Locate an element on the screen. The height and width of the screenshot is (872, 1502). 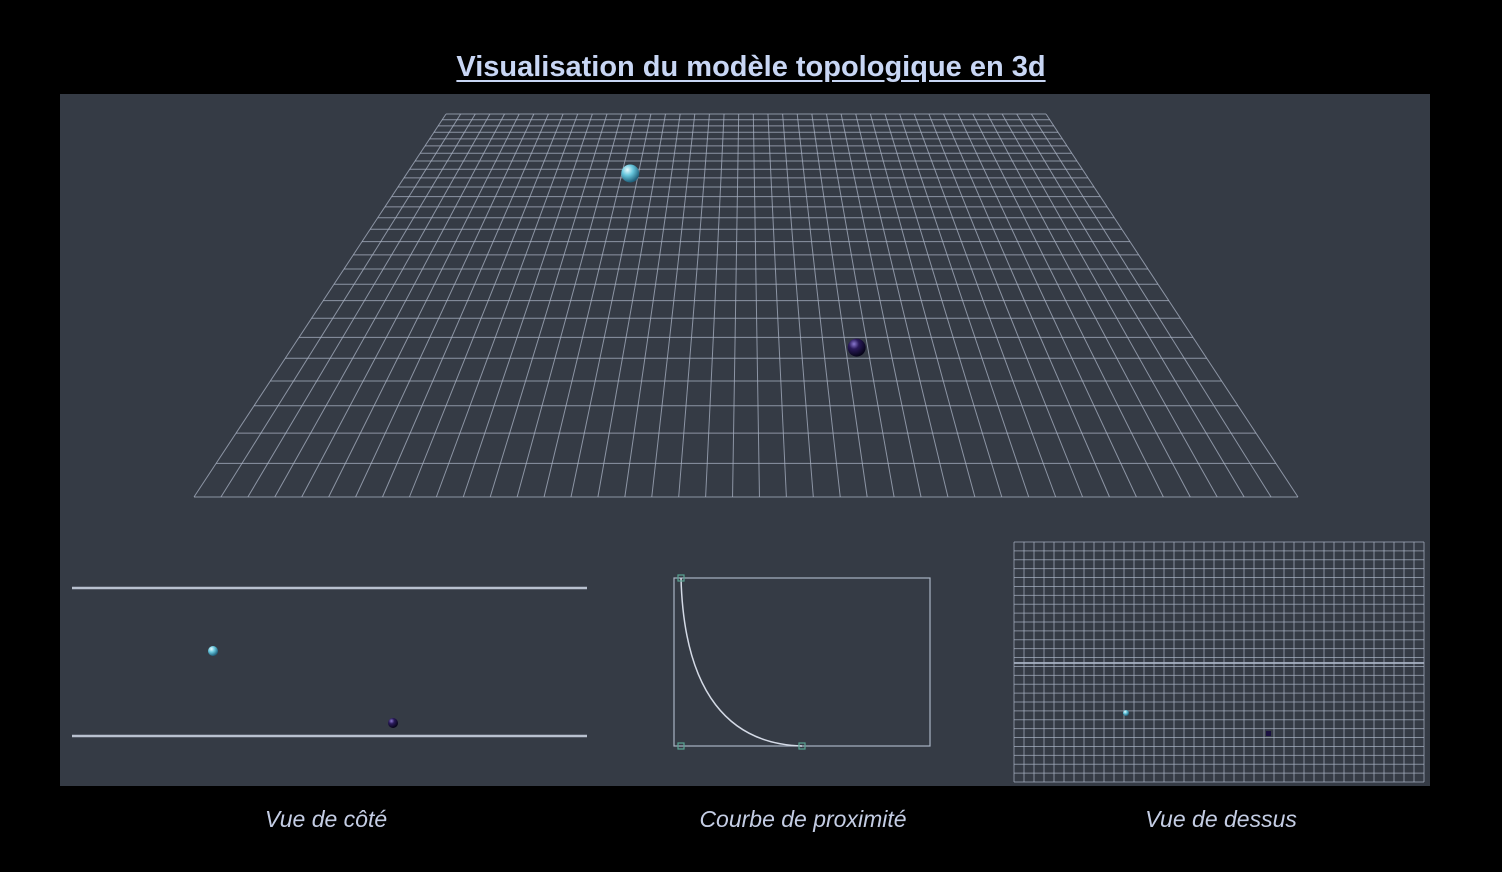
side-view-caption: Vue de côté is located at coordinates (326, 819).